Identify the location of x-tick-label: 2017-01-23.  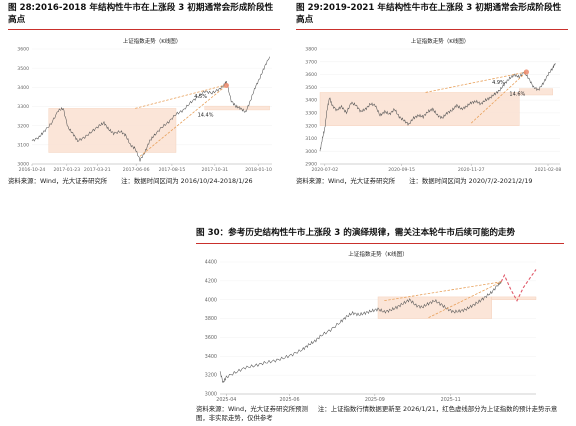
(66, 170).